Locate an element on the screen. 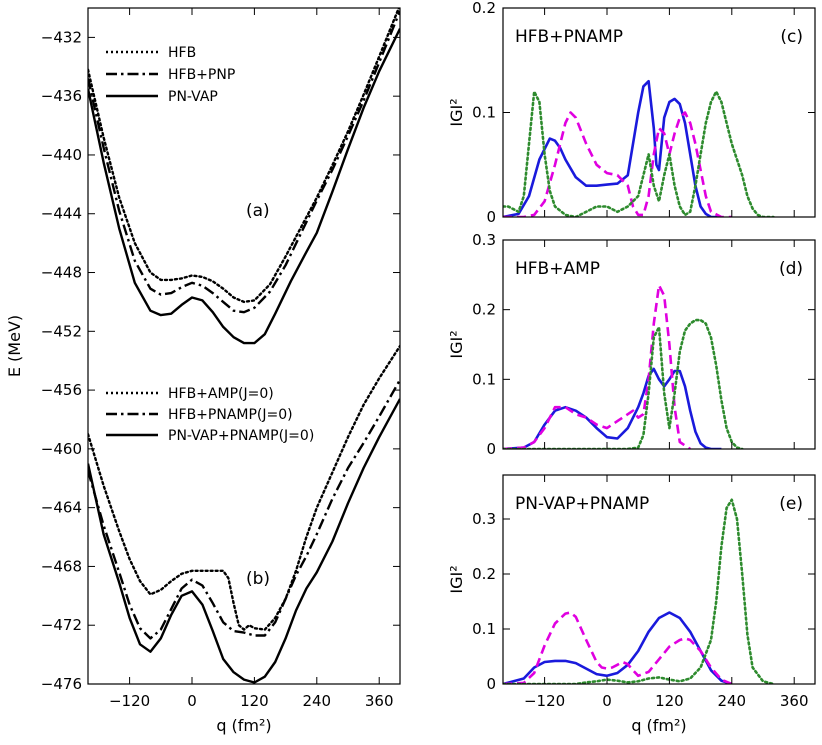  y-tick-label: −436 is located at coordinates (61, 96).